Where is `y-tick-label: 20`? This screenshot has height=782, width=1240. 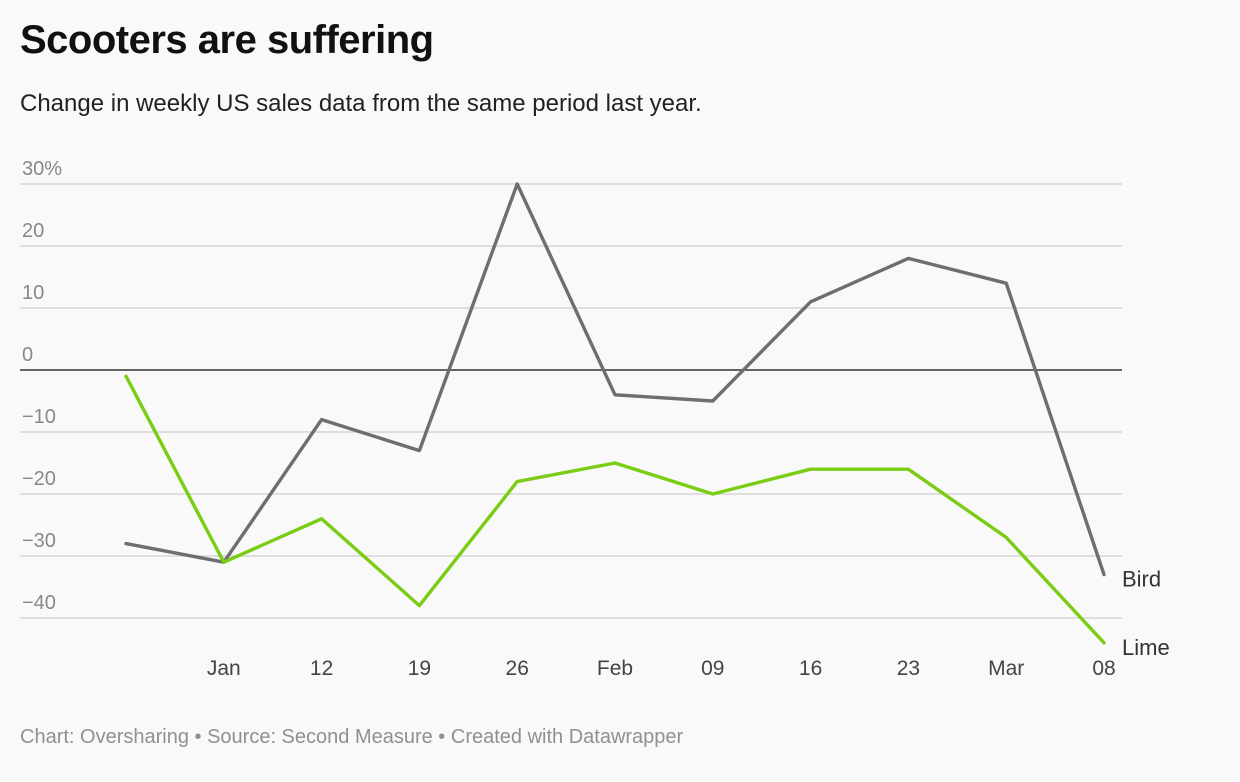
y-tick-label: 20 is located at coordinates (33, 231).